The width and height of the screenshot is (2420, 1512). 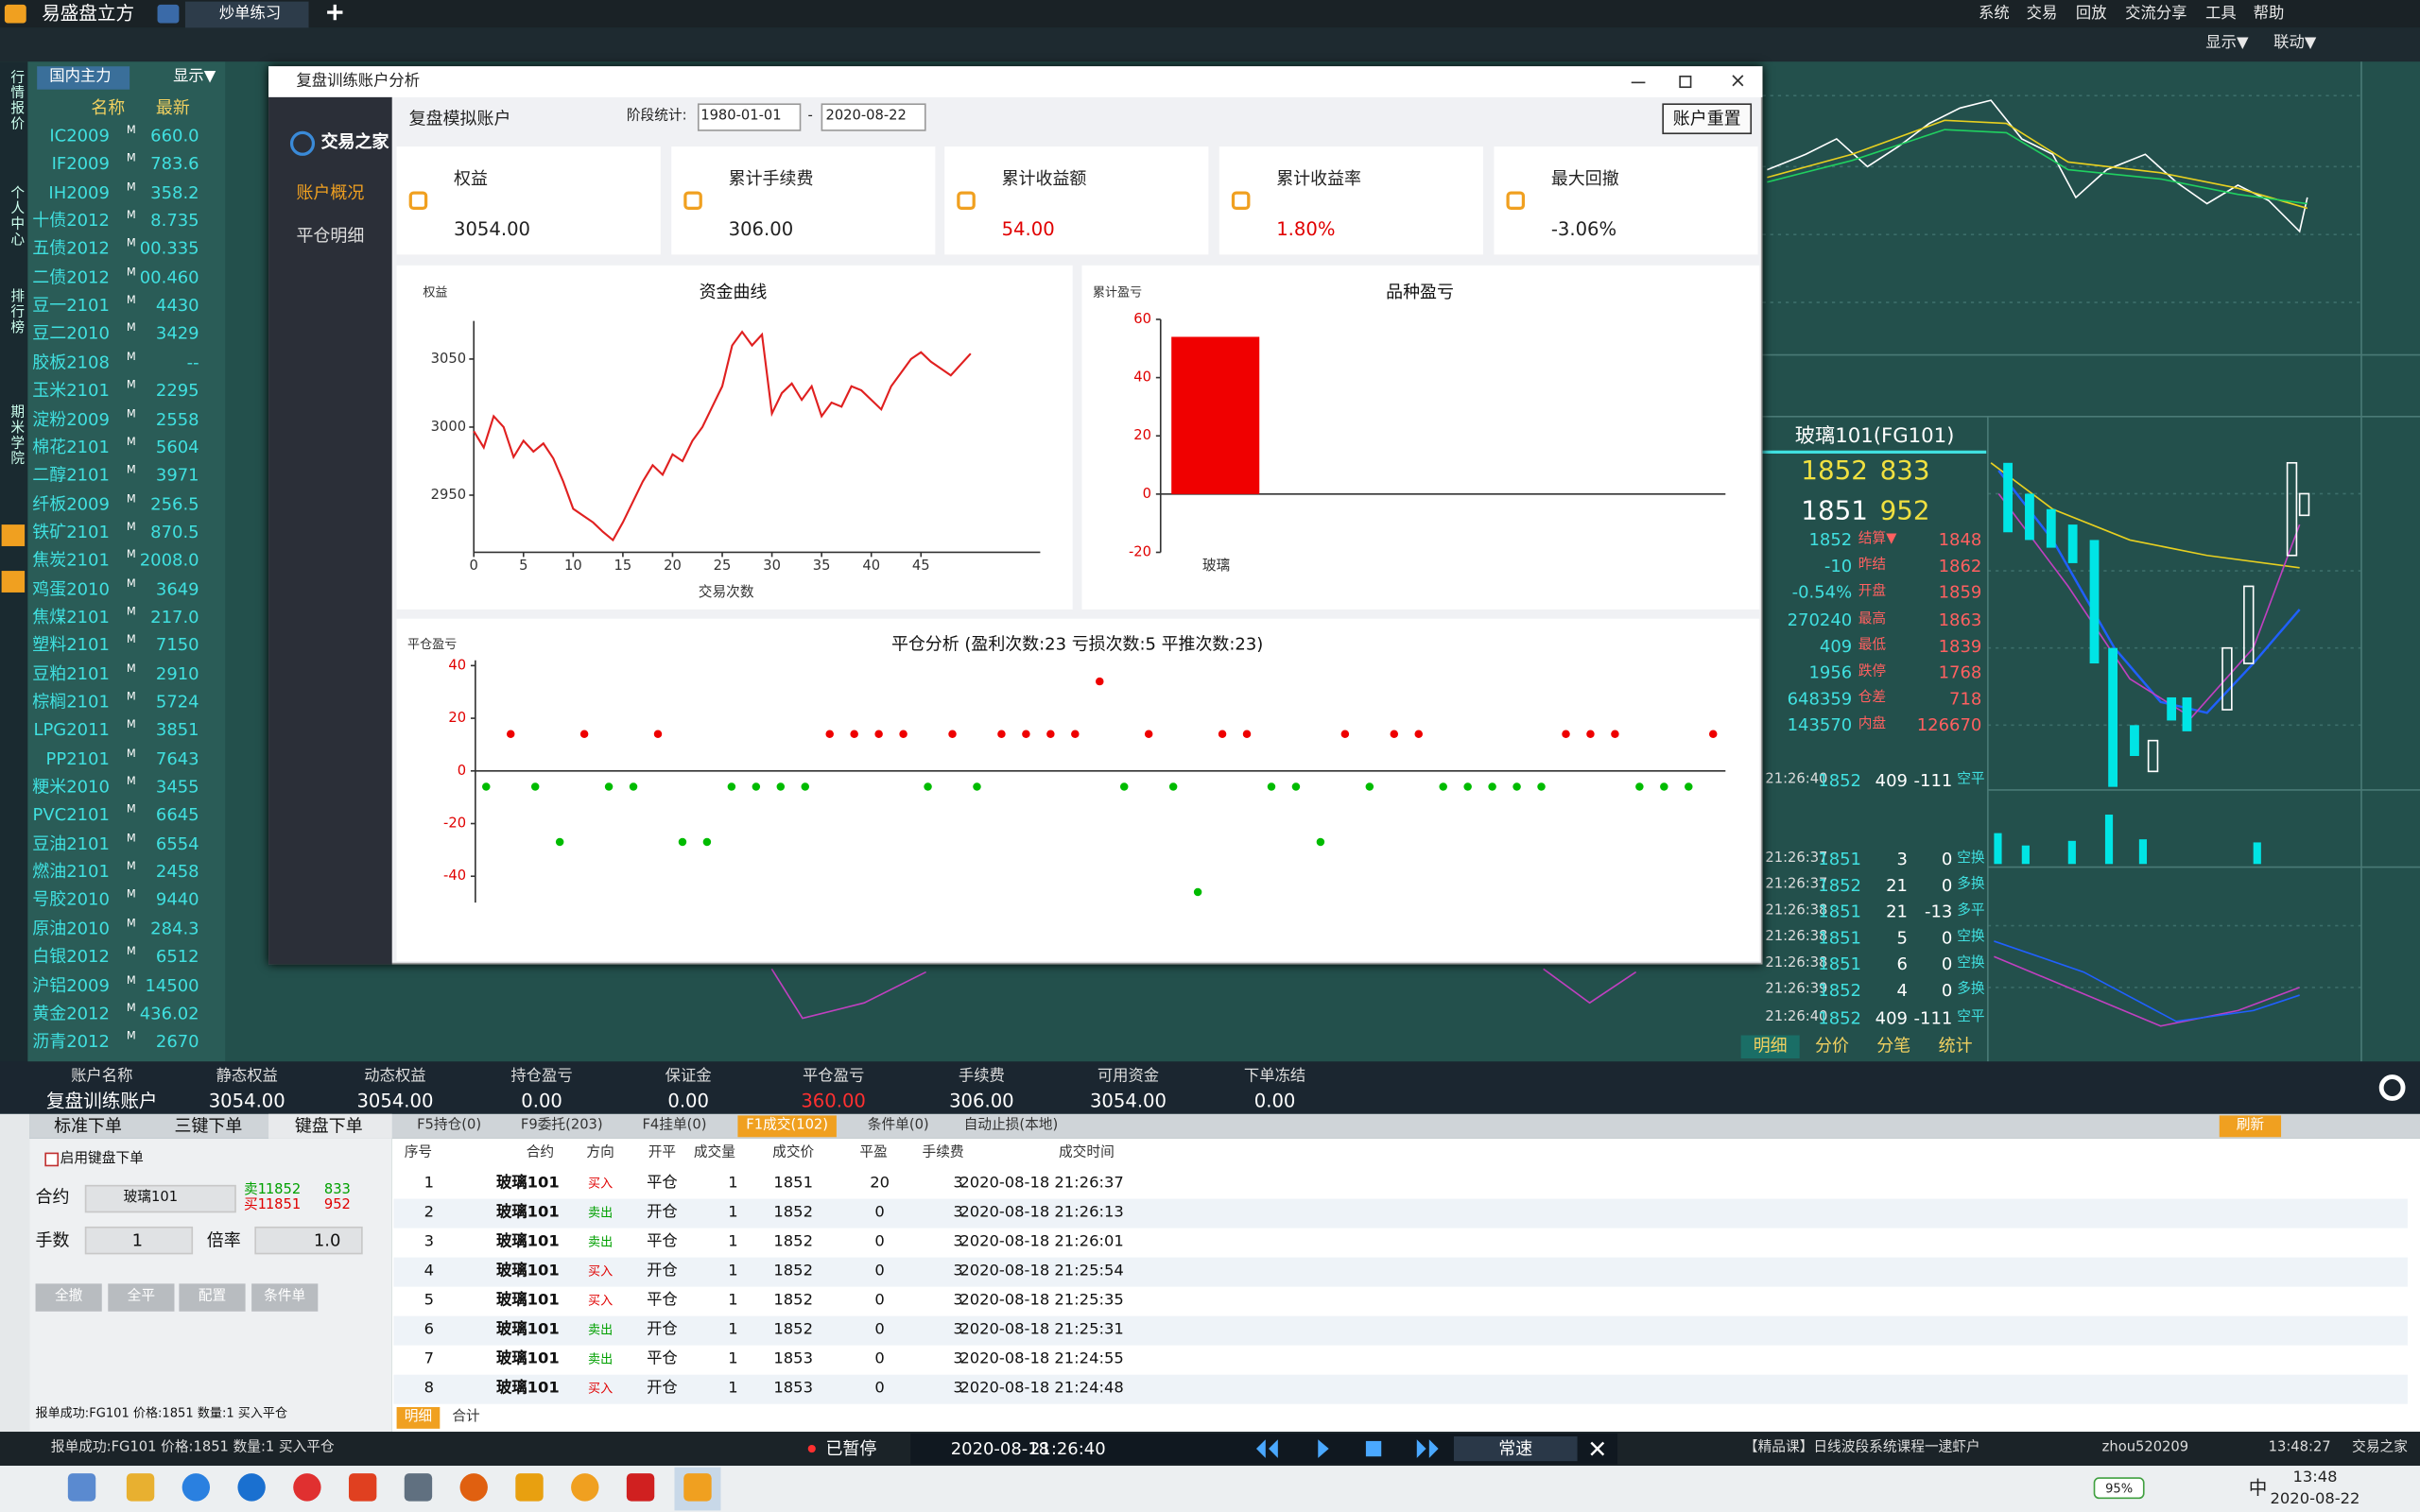 I want to click on quote-name: IF2009, so click(x=80, y=164).